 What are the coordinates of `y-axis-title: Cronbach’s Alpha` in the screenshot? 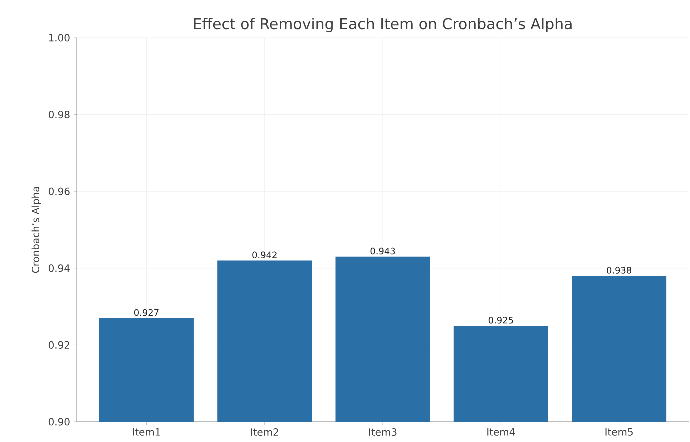 It's located at (37, 230).